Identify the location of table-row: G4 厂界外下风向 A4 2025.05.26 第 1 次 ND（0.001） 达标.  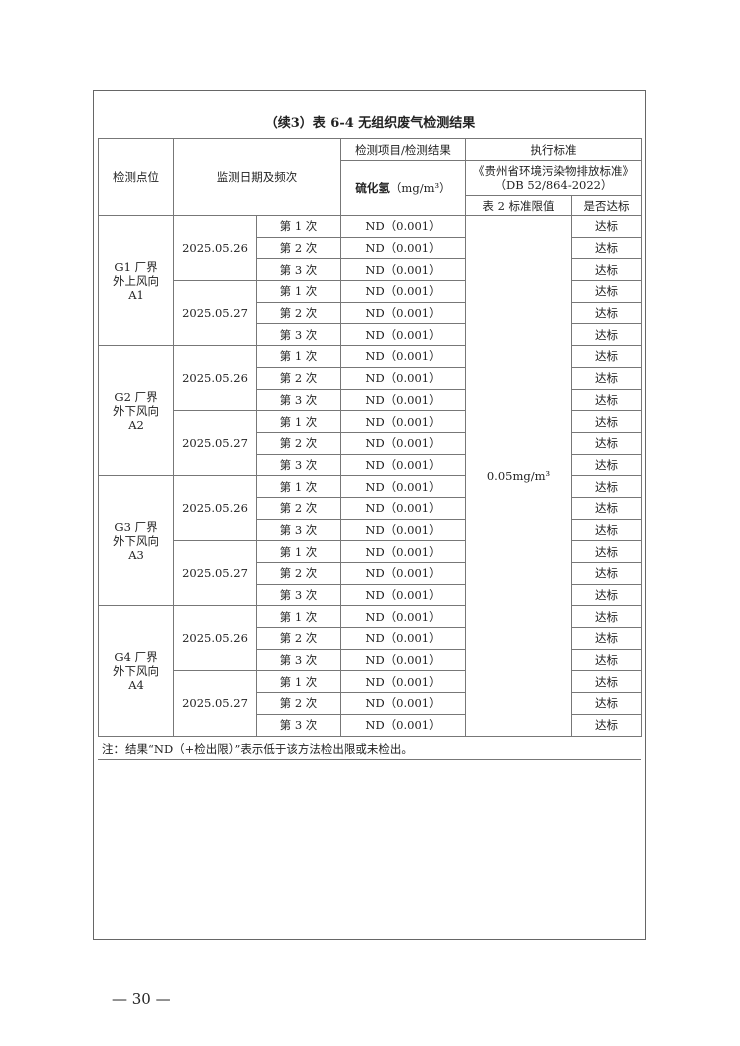
(370, 671).